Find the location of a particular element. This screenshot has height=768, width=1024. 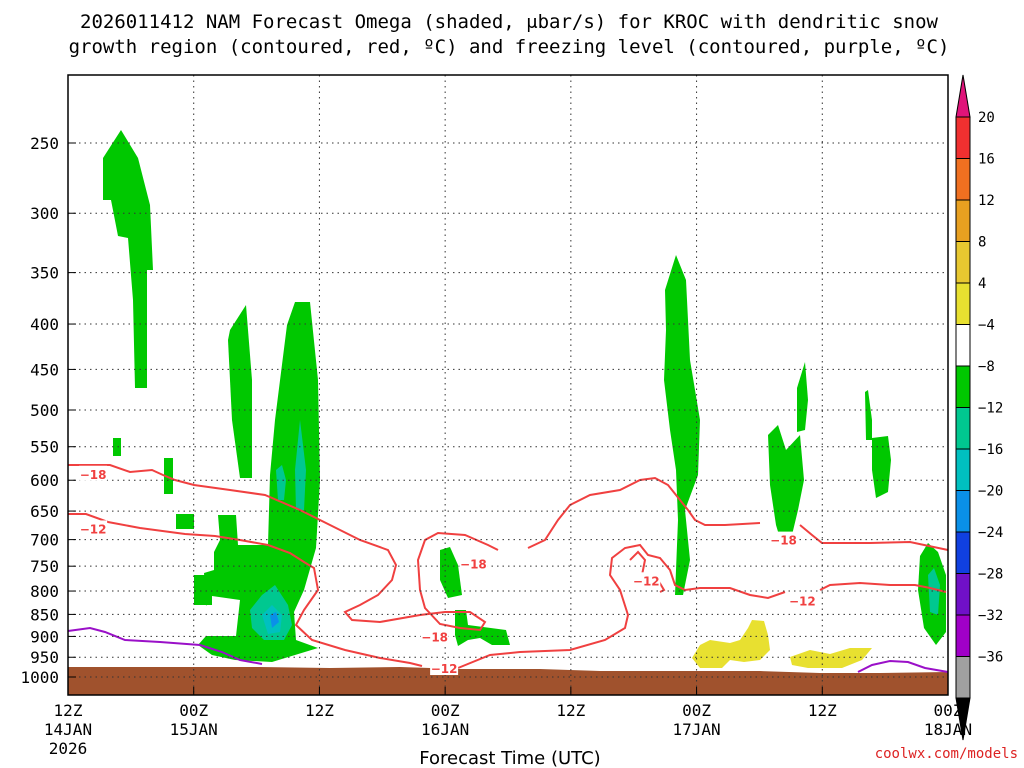

x-axis-title: Forecast Time (UTC) is located at coordinates (509, 758).